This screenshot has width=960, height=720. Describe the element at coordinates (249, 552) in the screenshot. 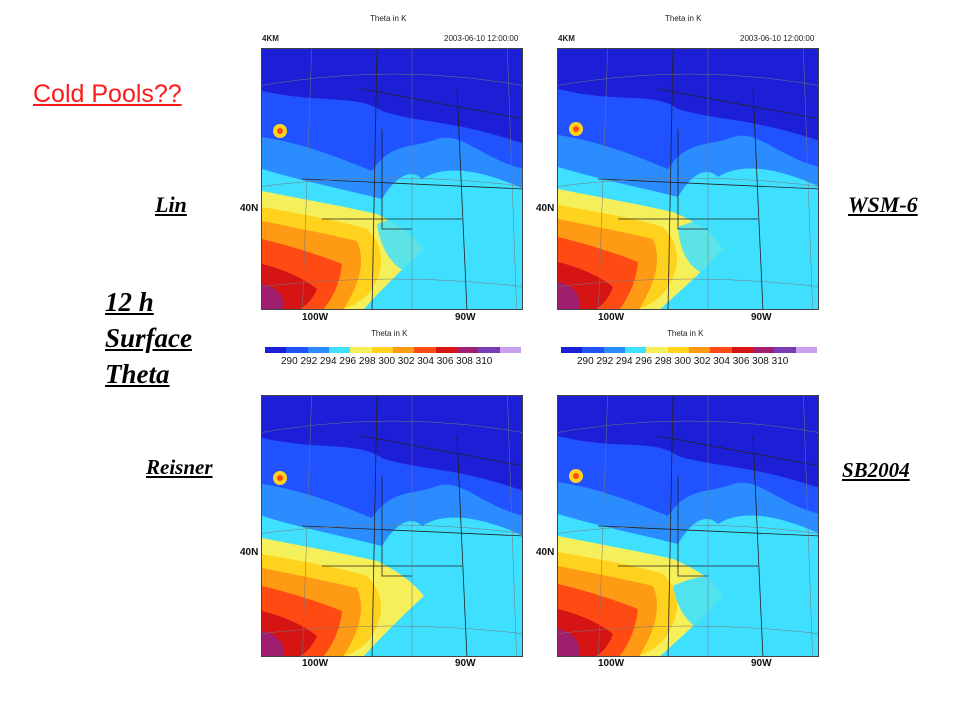

I see `lat-label-reisner: 40N` at that location.